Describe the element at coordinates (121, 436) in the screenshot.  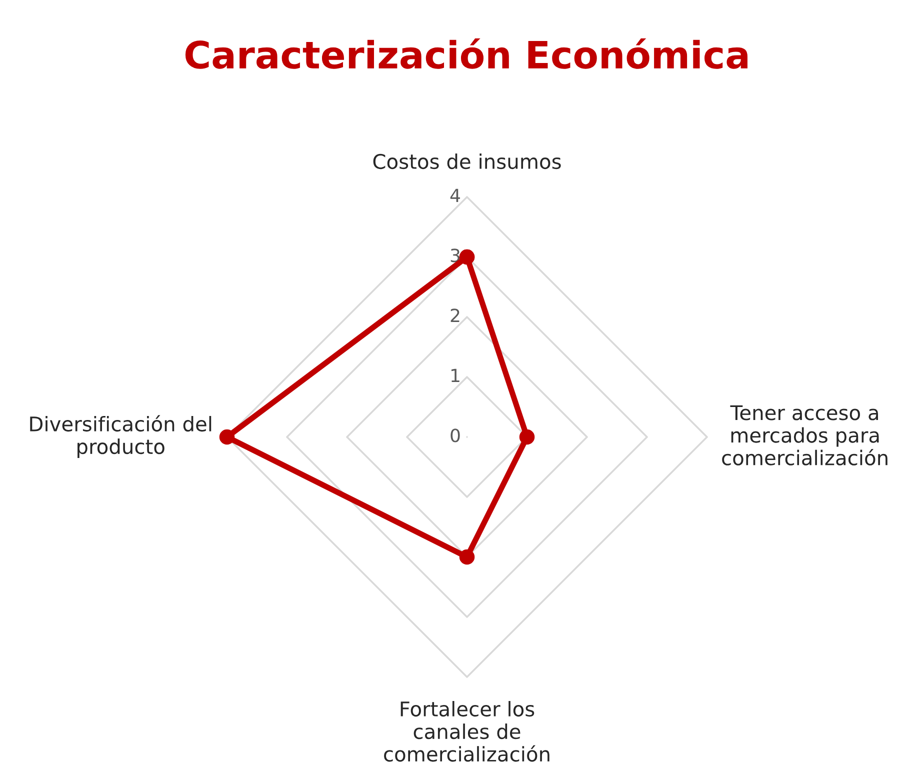
I see `spoke-label: Diversificación del producto` at that location.